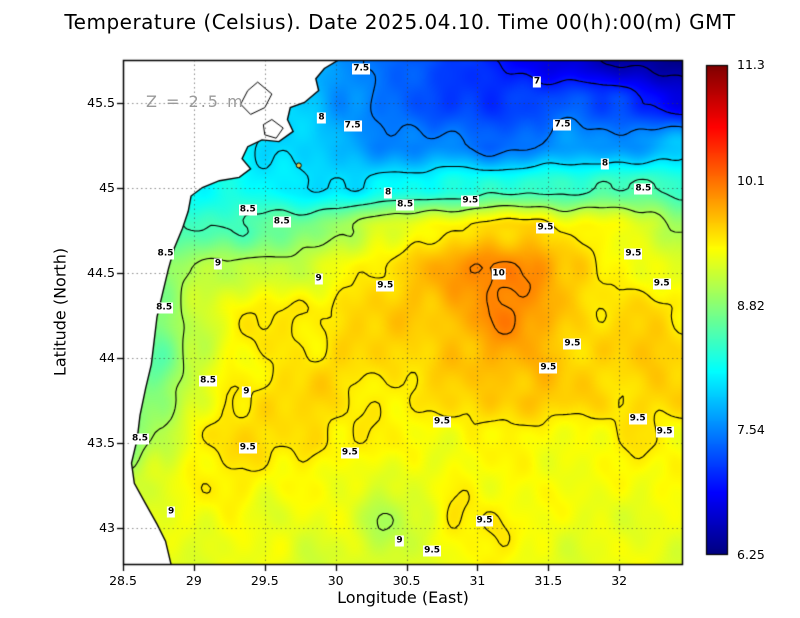 The image size is (800, 618). I want to click on y-tick-label: 45, so click(107, 187).